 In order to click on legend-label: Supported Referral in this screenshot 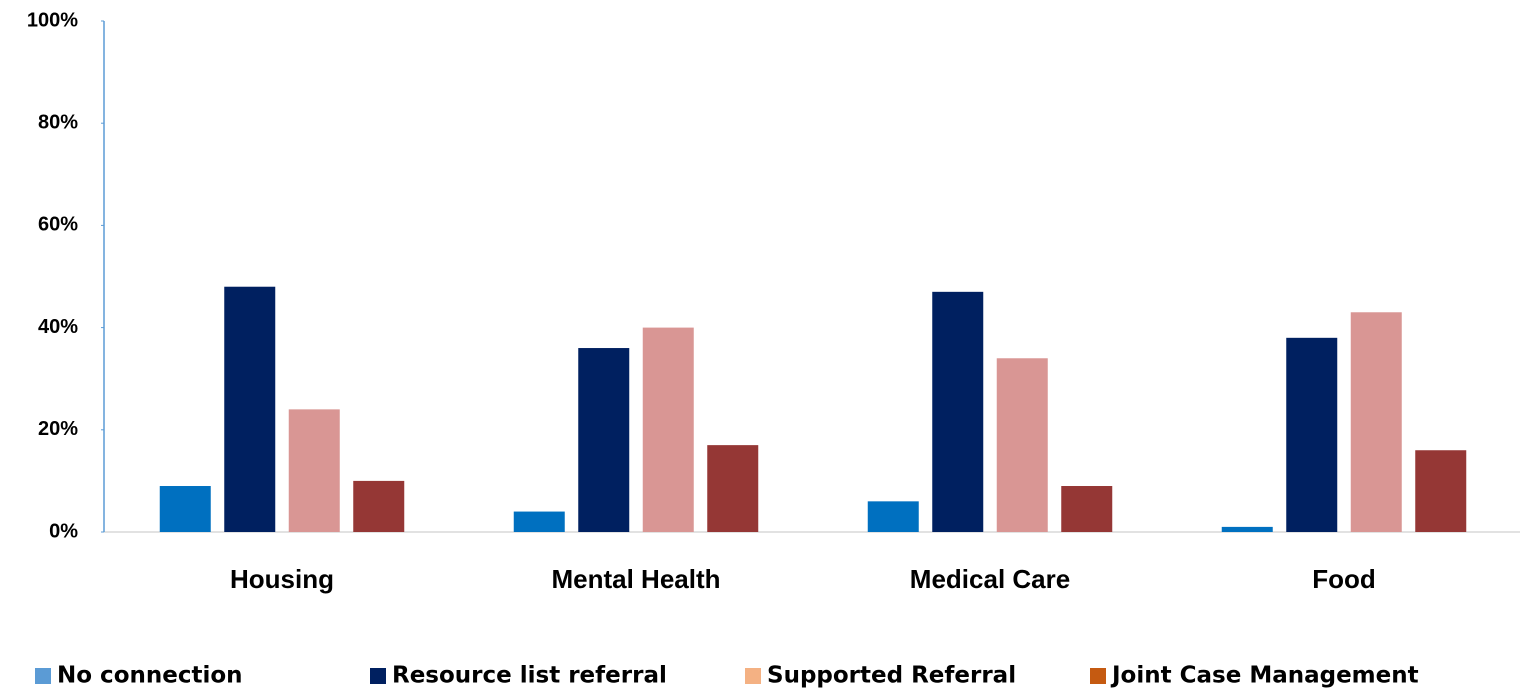, I will do `click(891, 676)`.